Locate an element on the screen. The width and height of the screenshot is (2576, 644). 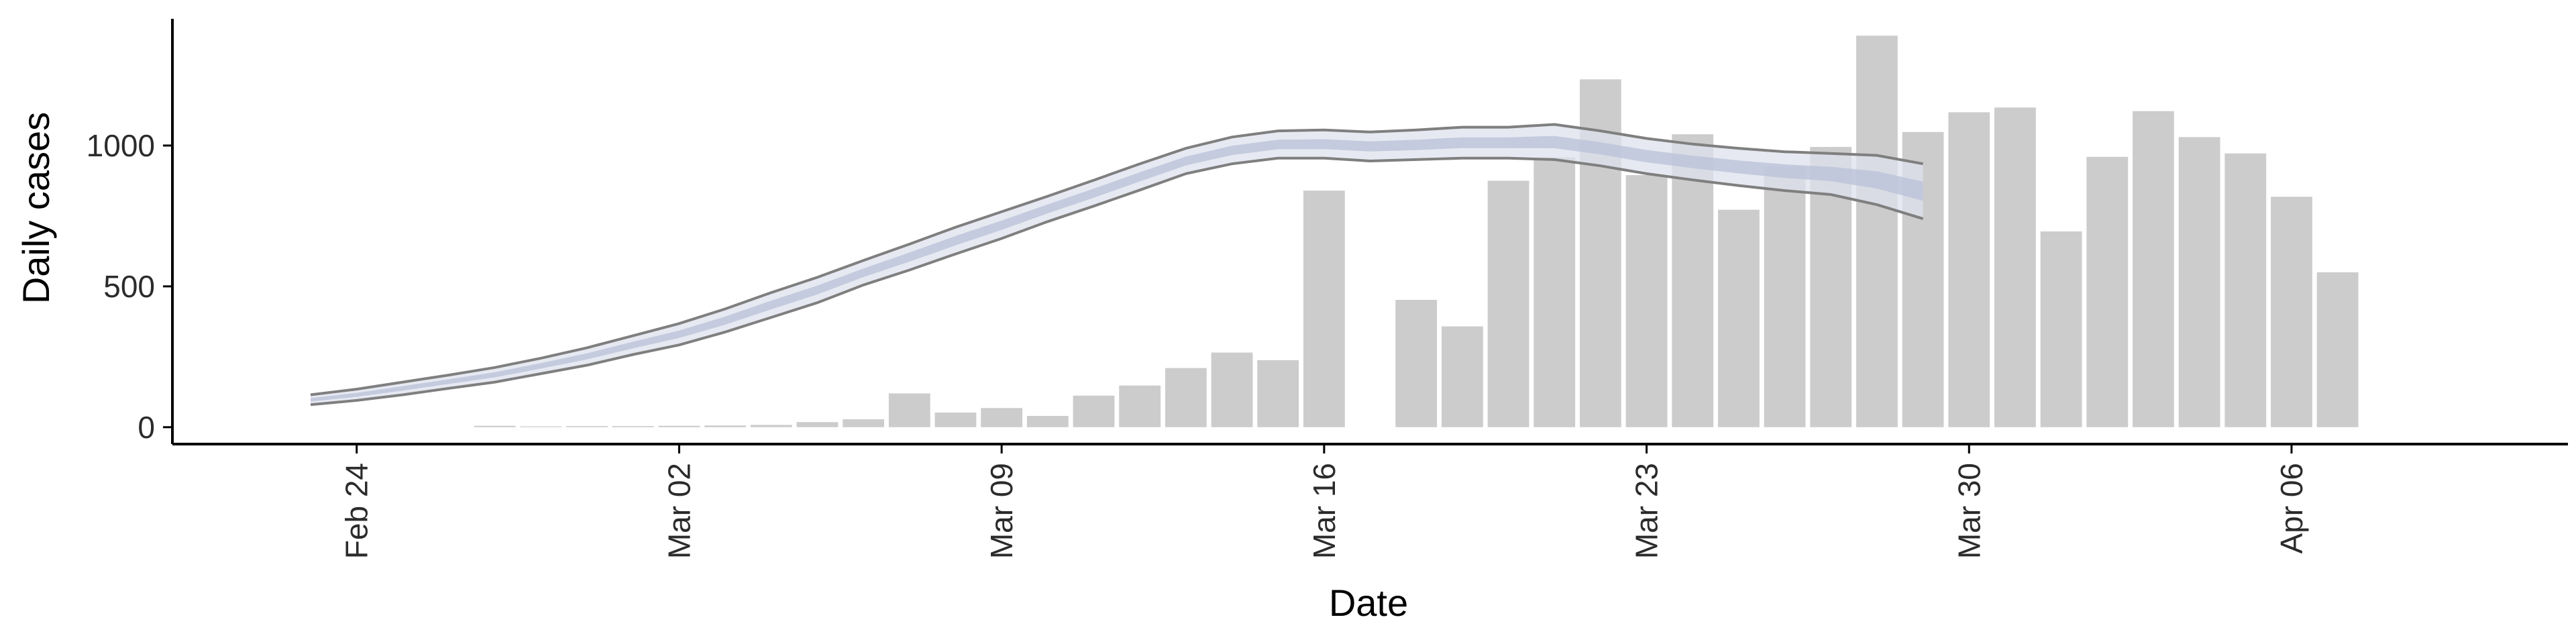
y-tick-label: 0 is located at coordinates (146, 427).